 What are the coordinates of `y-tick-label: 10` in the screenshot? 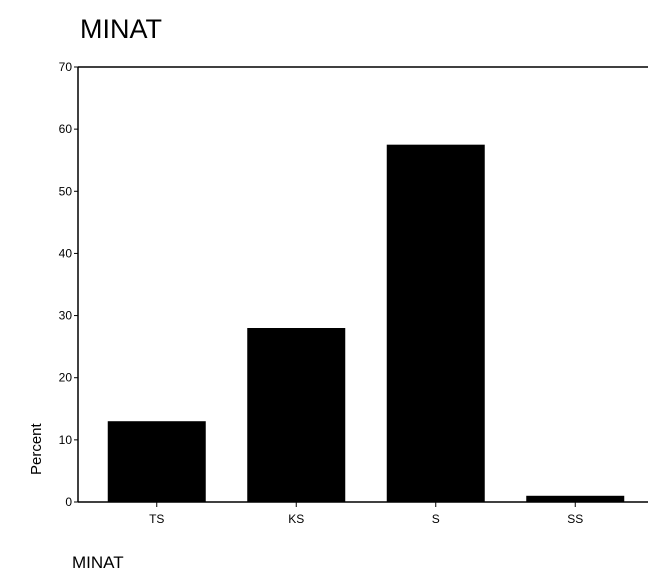 It's located at (66, 440).